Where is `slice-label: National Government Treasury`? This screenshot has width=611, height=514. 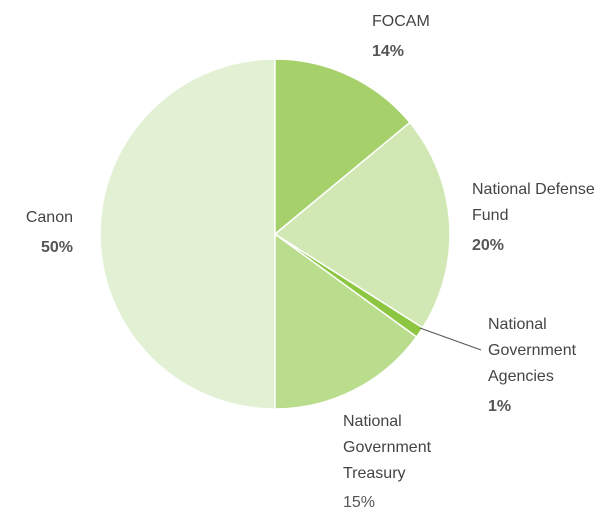 slice-label: National Government Treasury is located at coordinates (387, 447).